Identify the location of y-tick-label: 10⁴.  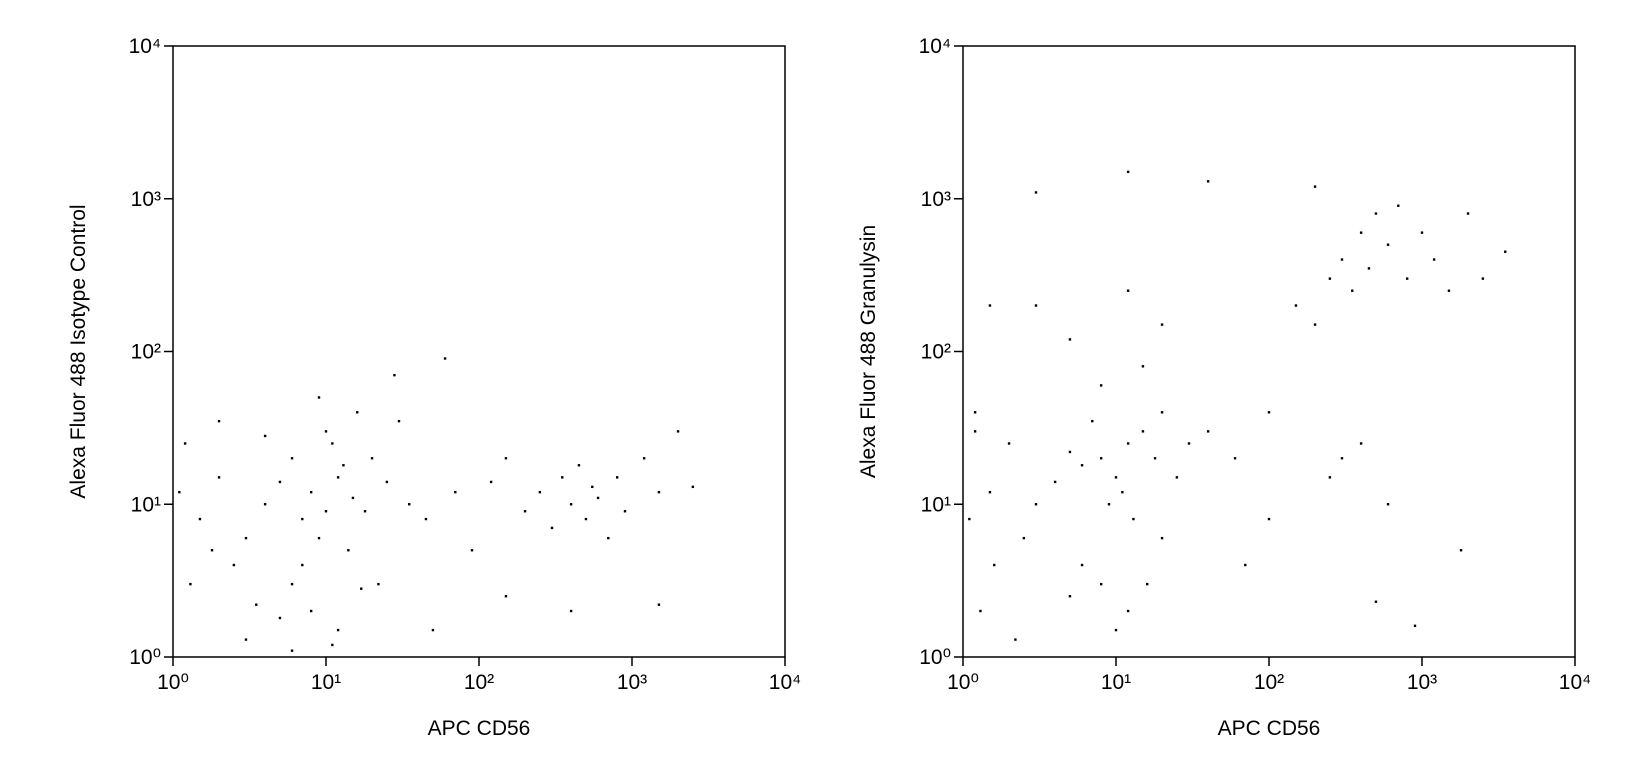
(935, 46).